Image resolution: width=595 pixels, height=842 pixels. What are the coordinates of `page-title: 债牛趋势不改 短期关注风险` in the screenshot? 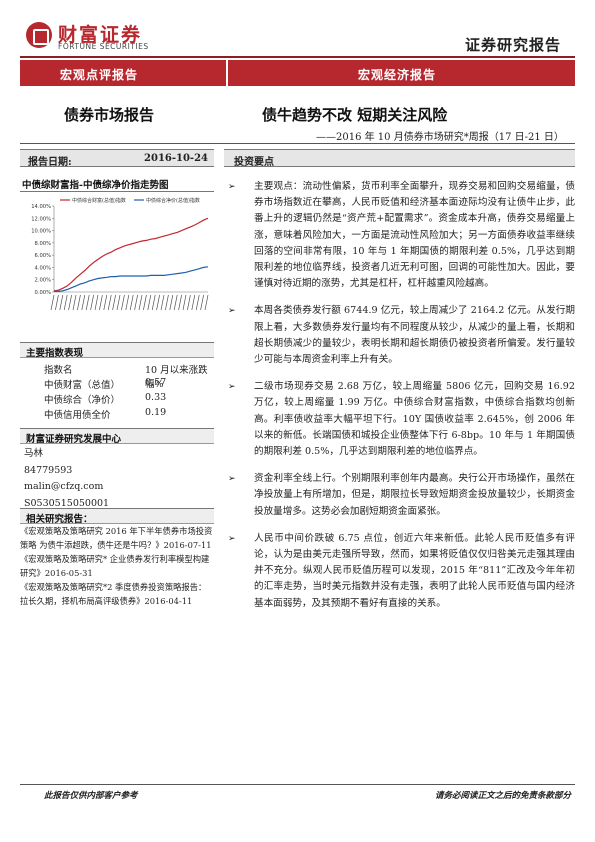 It's located at (355, 115).